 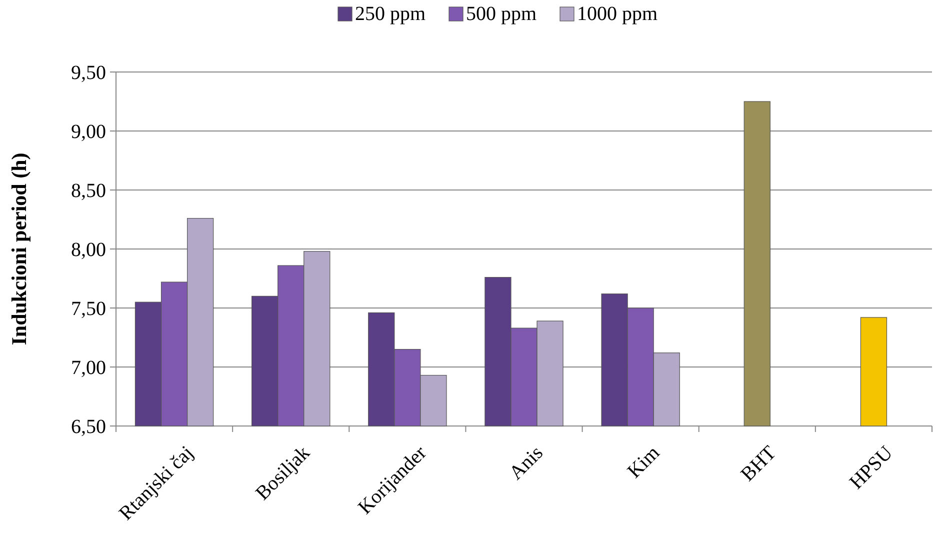 What do you see at coordinates (390, 14) in the screenshot?
I see `legend-label: 250 ppm` at bounding box center [390, 14].